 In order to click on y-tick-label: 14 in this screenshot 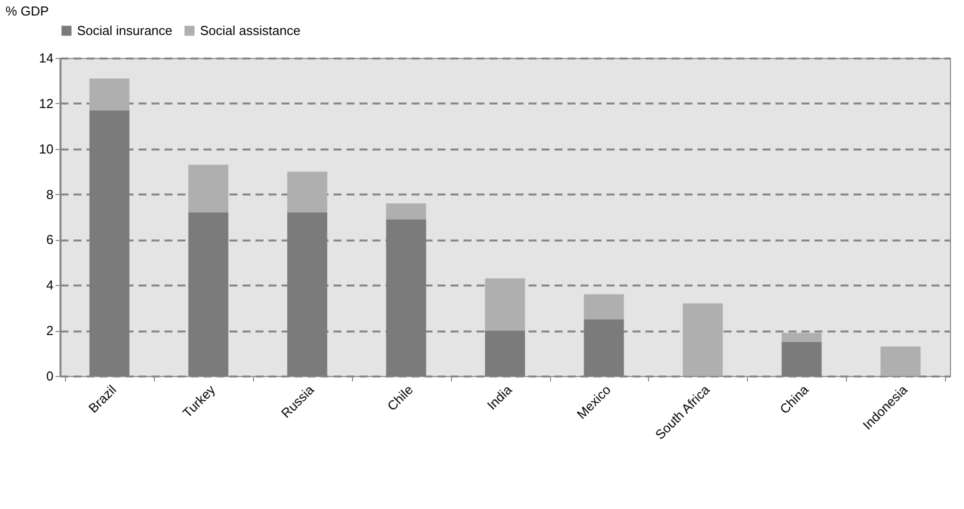, I will do `click(46, 58)`.